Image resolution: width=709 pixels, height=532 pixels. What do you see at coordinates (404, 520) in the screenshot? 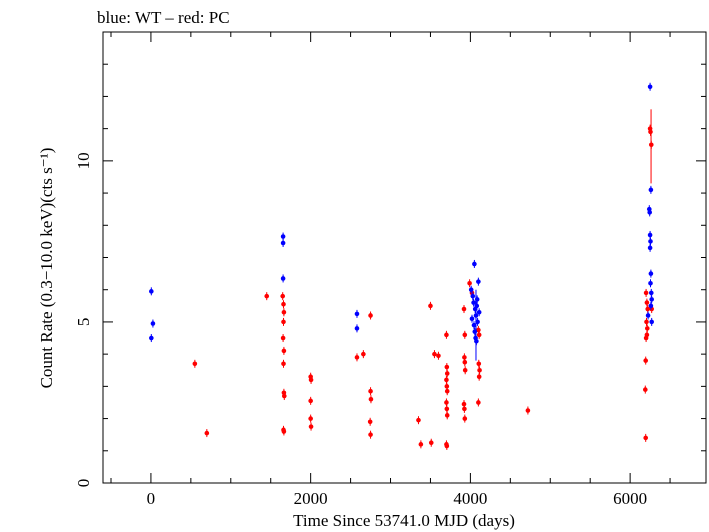
I see `x-axis-label: Time Since 53741.0 MJD (days)` at bounding box center [404, 520].